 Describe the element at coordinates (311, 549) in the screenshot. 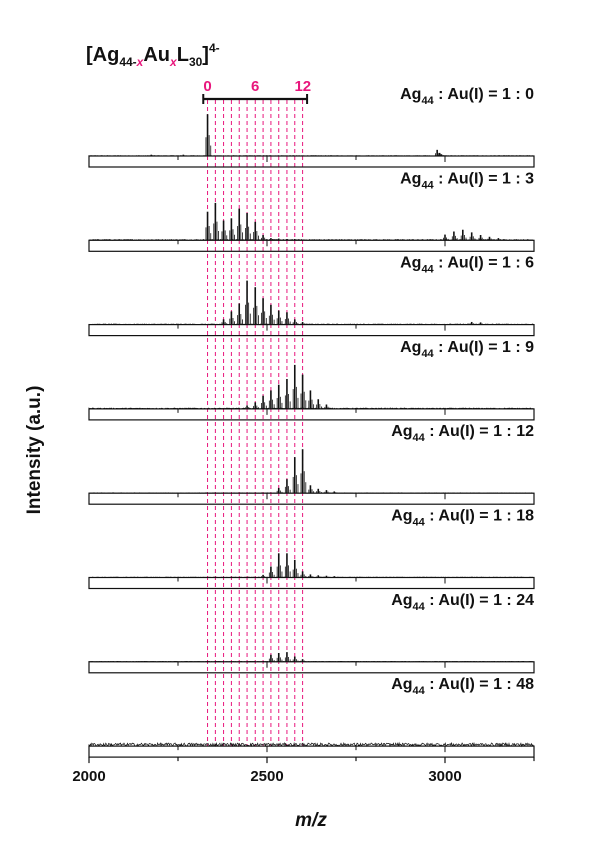

I see `spectrum-panel-5: Ag44 : Au(I) = 1 : 18` at that location.